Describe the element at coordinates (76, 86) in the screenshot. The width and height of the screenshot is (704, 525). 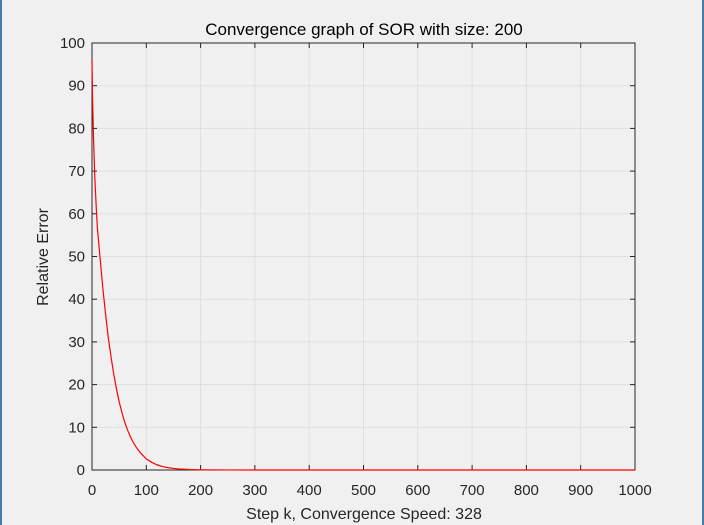
I see `y-tick-label: 90` at that location.